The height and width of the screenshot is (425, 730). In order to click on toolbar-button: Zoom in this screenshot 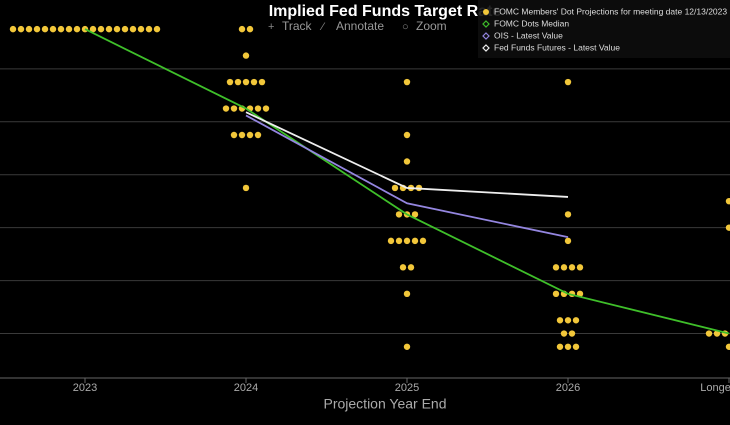, I will do `click(431, 26)`.